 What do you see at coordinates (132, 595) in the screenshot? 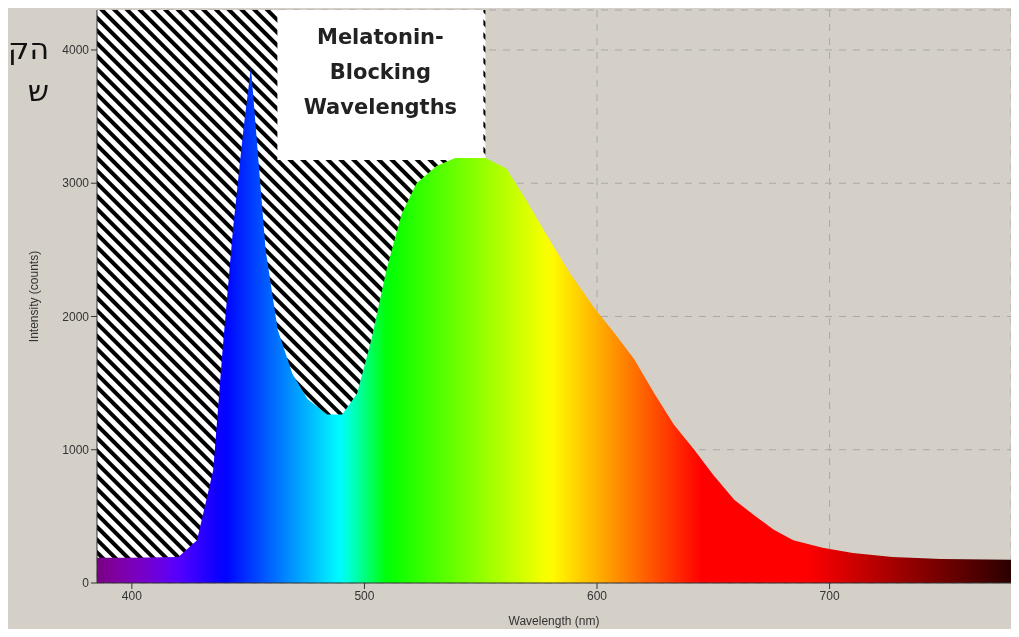
I see `x-tick-label: 400` at bounding box center [132, 595].